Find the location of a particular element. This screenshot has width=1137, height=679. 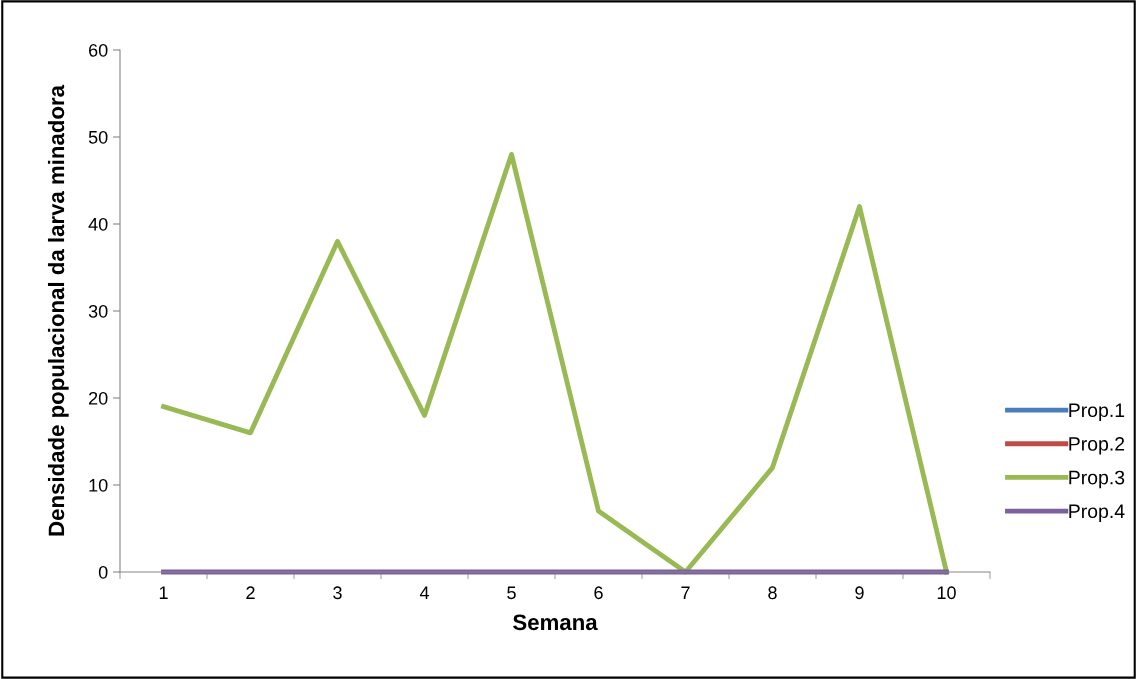

x-tick-label: 6 is located at coordinates (598, 593).